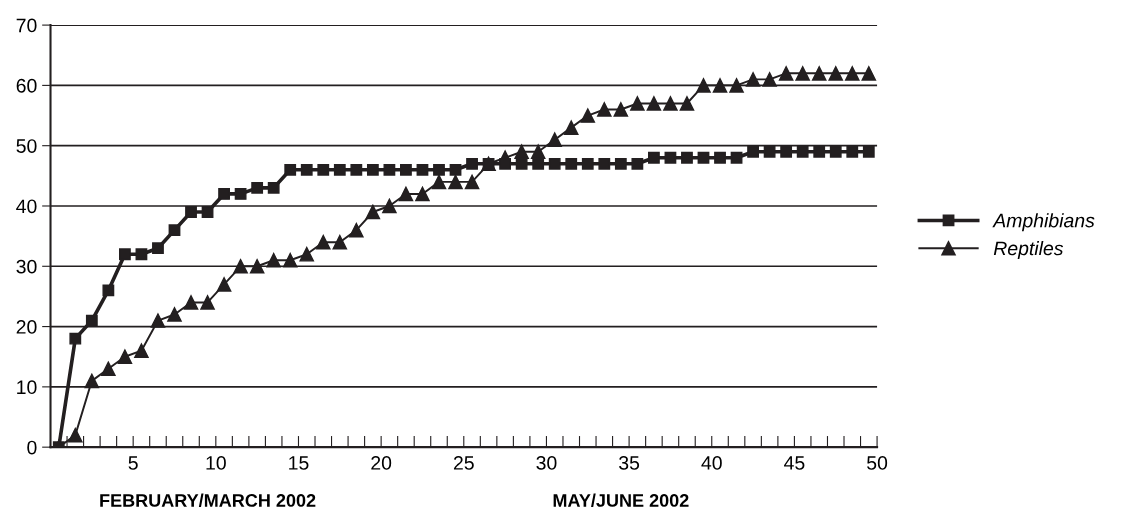 This screenshot has width=1148, height=523. Describe the element at coordinates (32, 447) in the screenshot. I see `y-tick-label: 0` at that location.